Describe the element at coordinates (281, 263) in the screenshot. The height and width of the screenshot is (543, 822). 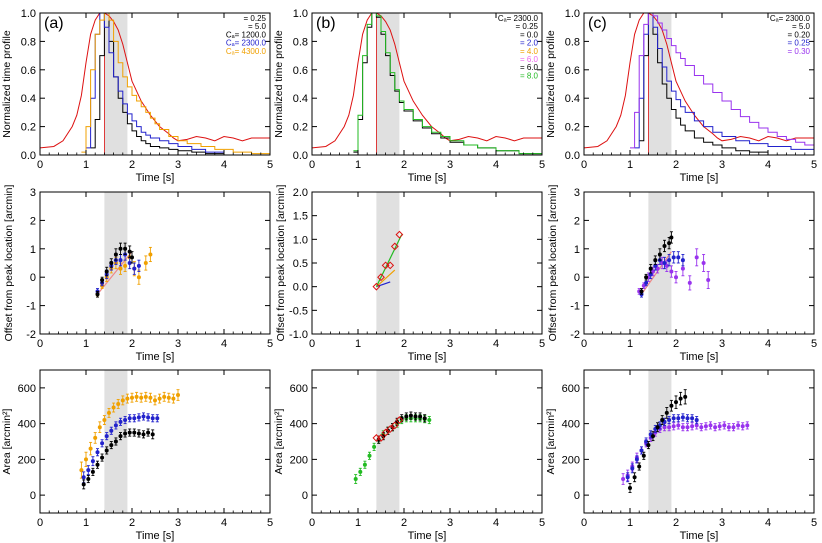
I see `y-axis-label: Offset from peak location [arcmin]` at that location.